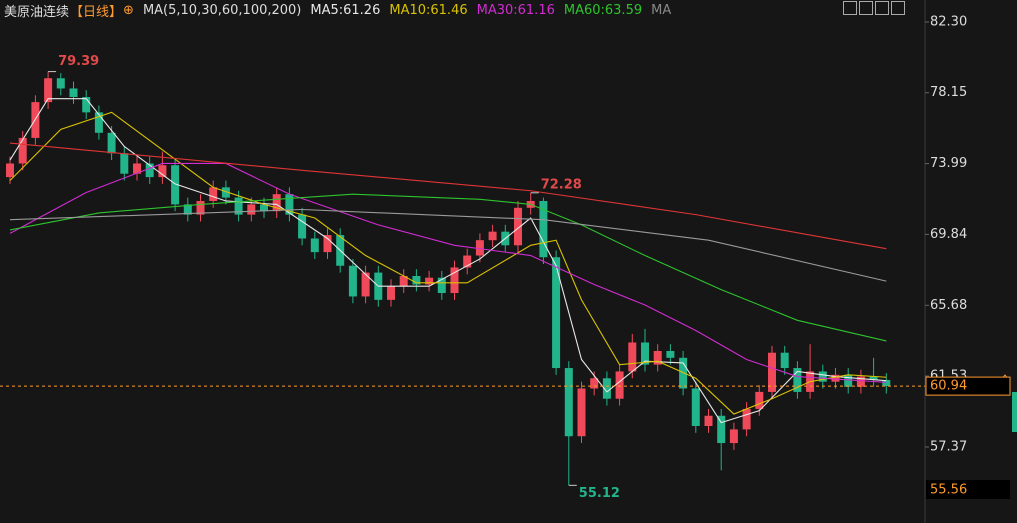 The height and width of the screenshot is (523, 1017). I want to click on annotation: 72.28, so click(561, 184).